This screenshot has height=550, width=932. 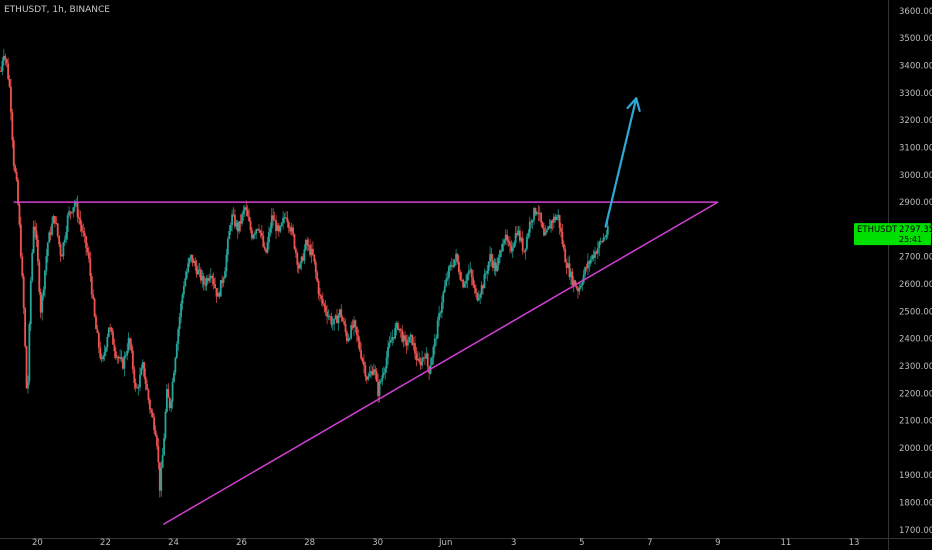 I want to click on time-tick-label: 24, so click(x=173, y=543).